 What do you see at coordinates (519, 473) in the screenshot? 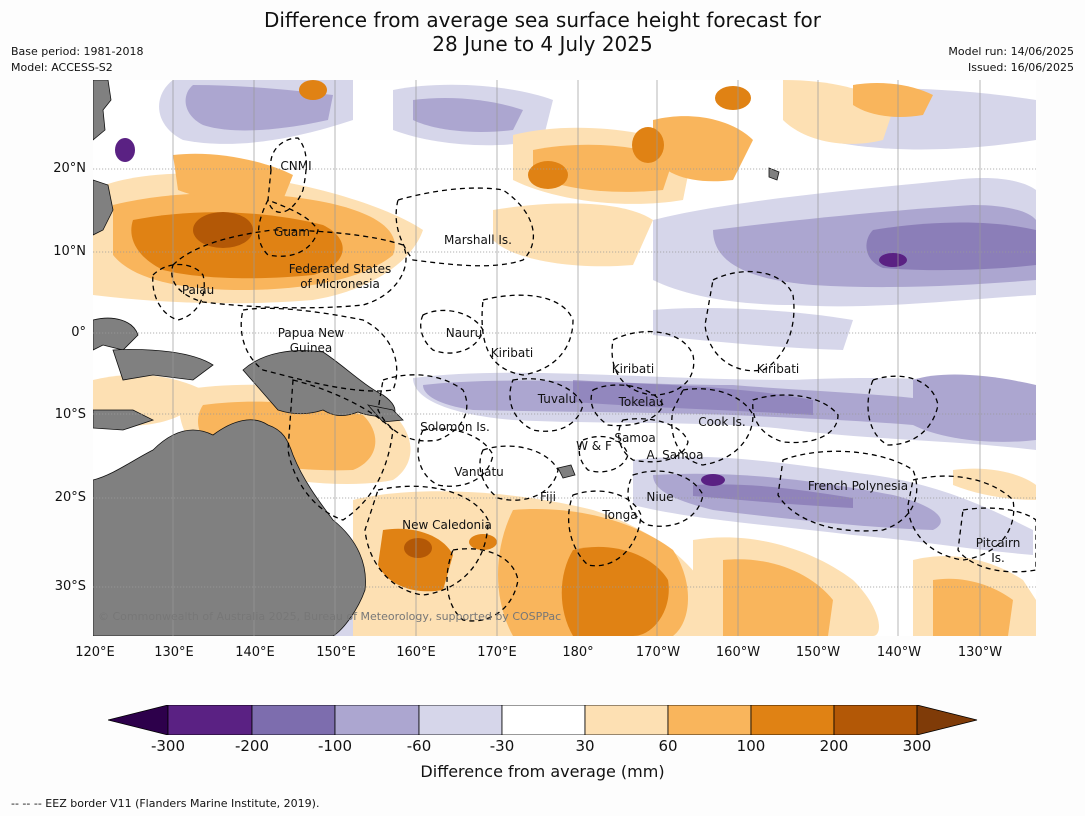
I see `eez-fiji` at bounding box center [519, 473].